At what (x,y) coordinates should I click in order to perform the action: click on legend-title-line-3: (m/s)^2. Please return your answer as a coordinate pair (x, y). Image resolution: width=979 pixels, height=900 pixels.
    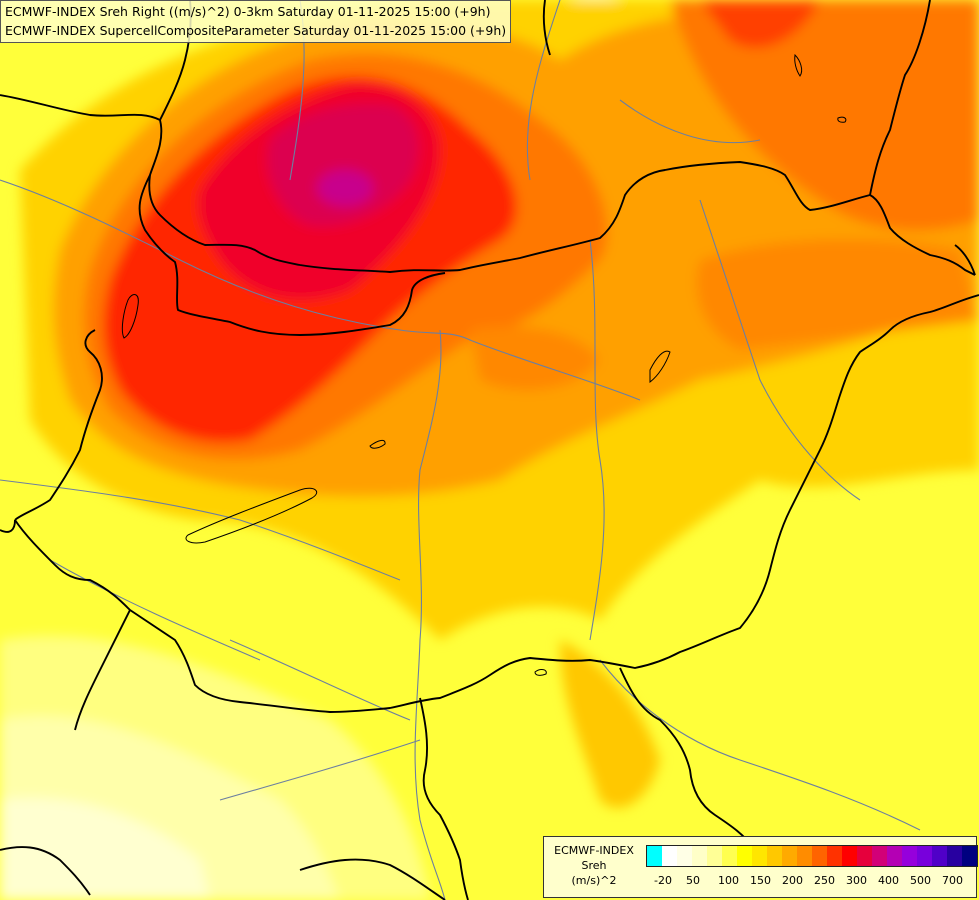
    Looking at the image, I should click on (594, 880).